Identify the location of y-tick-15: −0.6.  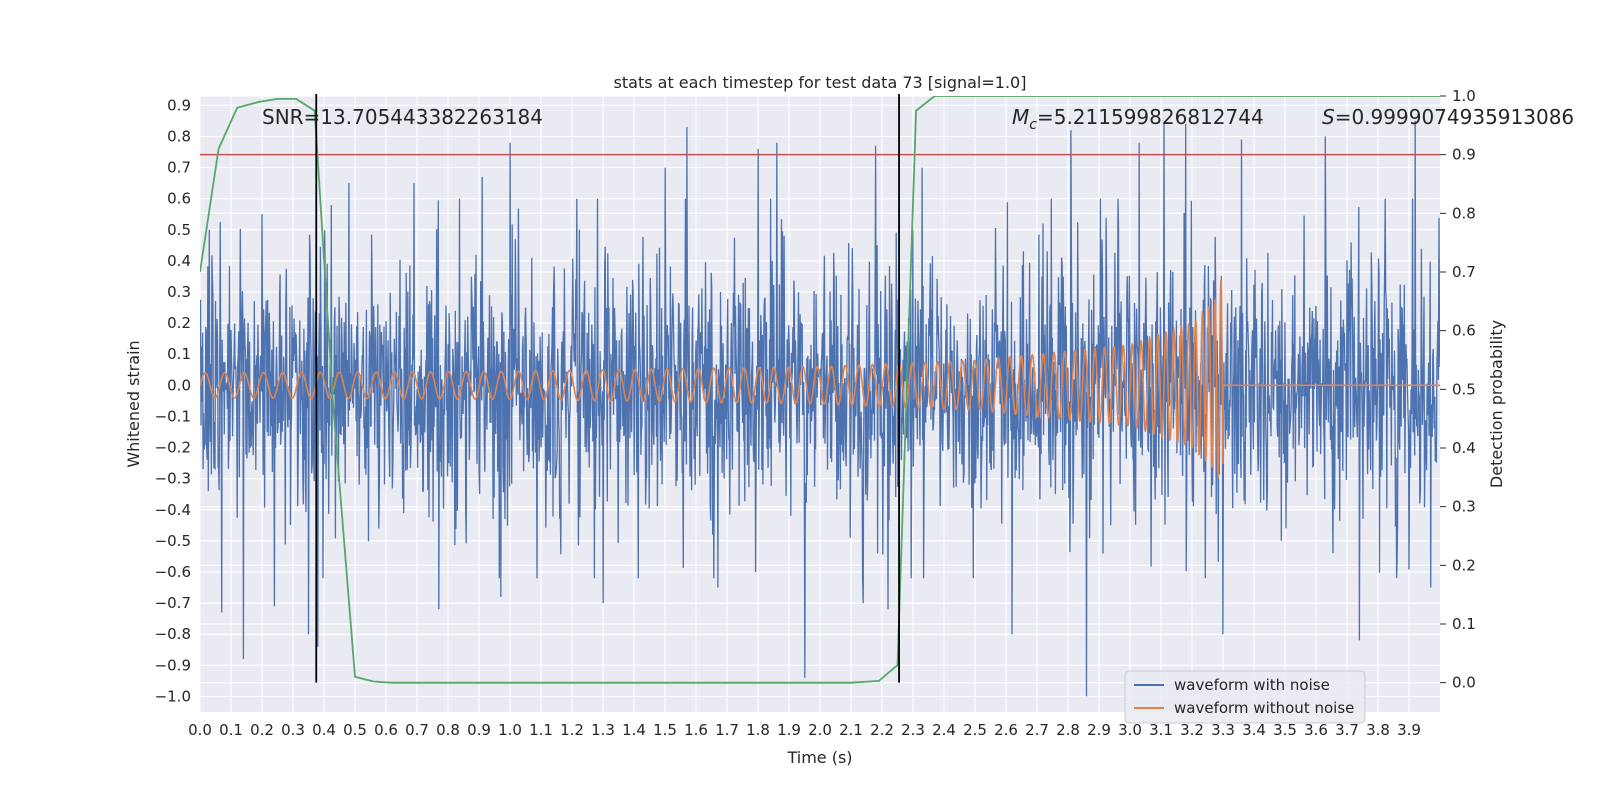
(173, 572).